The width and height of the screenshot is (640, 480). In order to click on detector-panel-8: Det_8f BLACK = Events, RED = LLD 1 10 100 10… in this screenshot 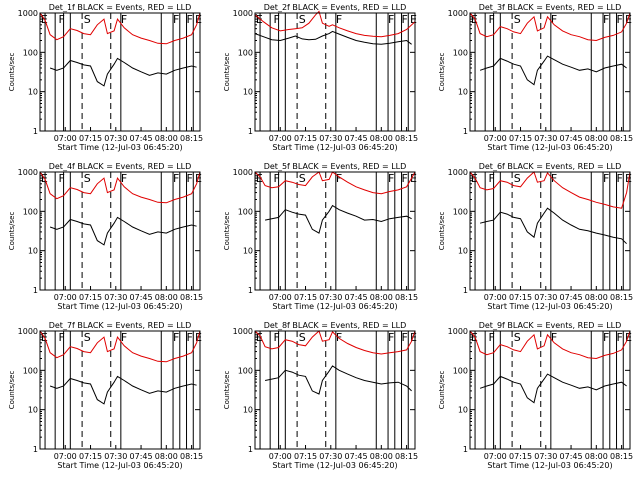, I will do `click(320, 395)`.